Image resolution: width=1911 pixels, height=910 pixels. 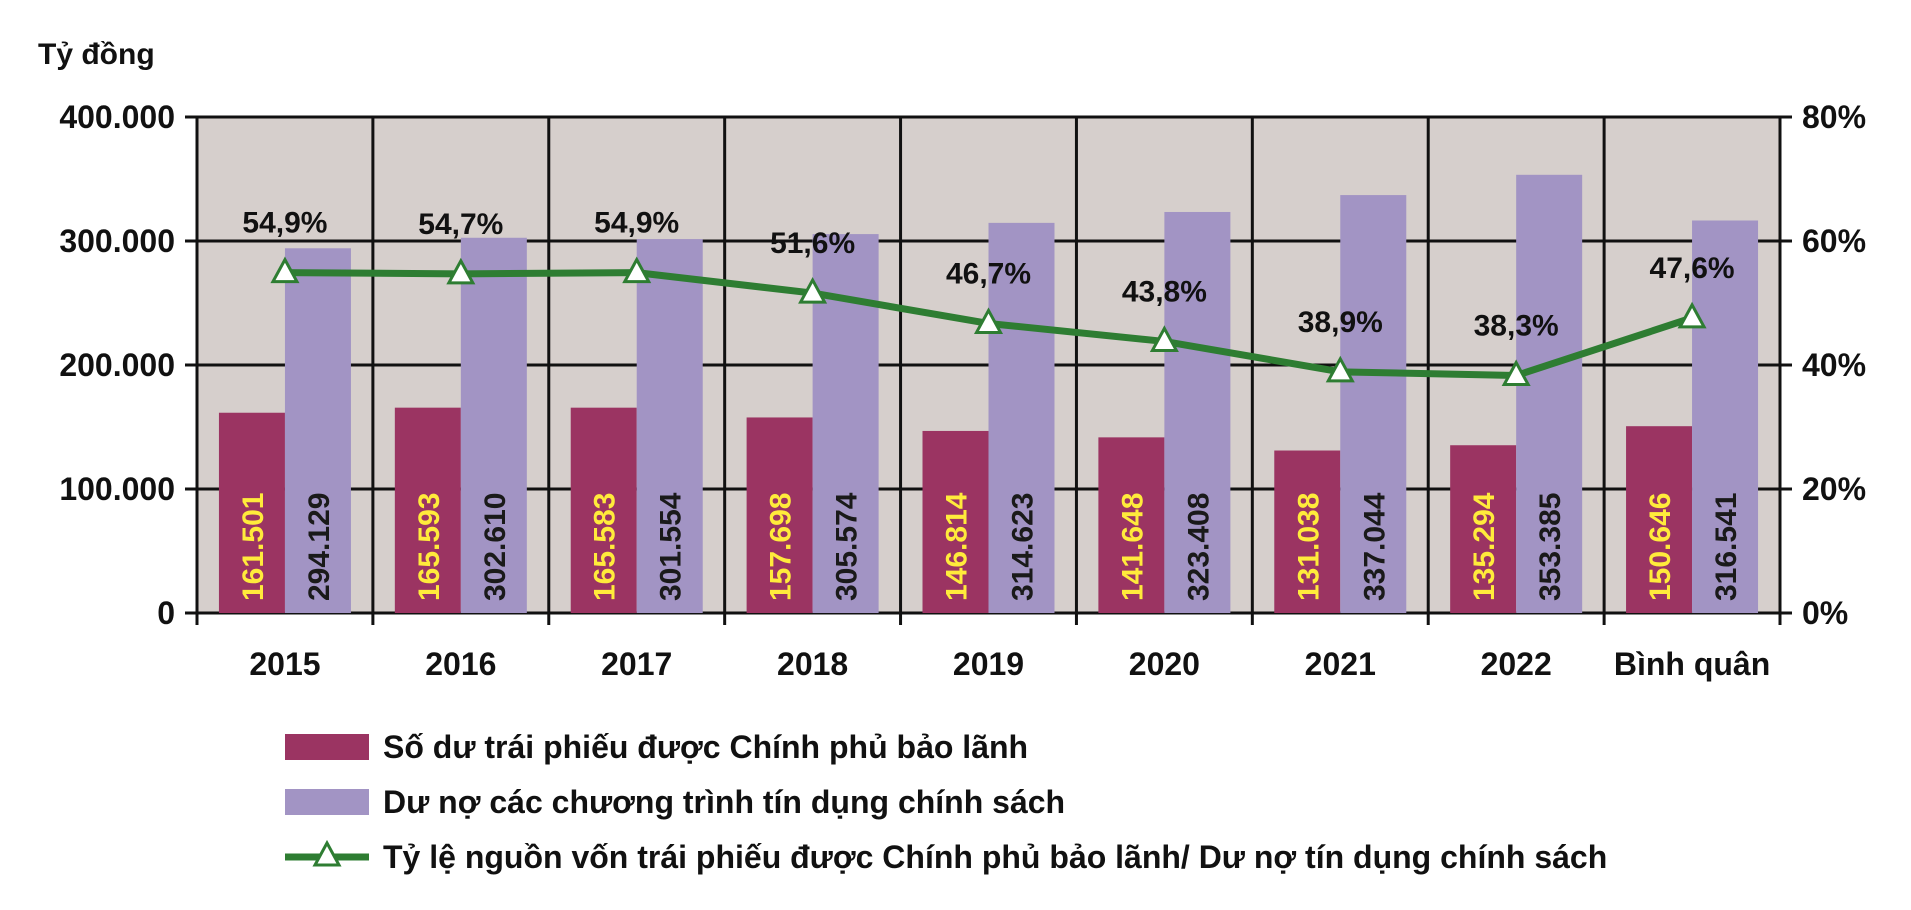 What do you see at coordinates (812, 243) in the screenshot?
I see `ratio-label: 51,6%` at bounding box center [812, 243].